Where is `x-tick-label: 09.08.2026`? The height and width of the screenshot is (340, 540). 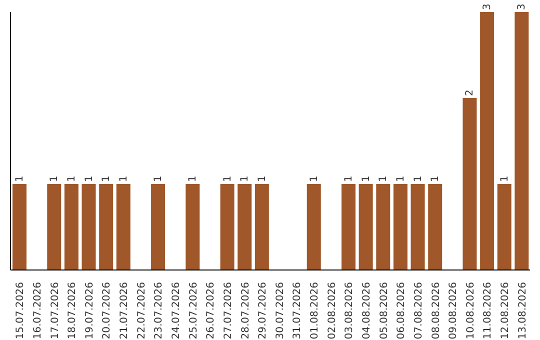 x-tick-label: 09.08.2026 is located at coordinates (454, 311).